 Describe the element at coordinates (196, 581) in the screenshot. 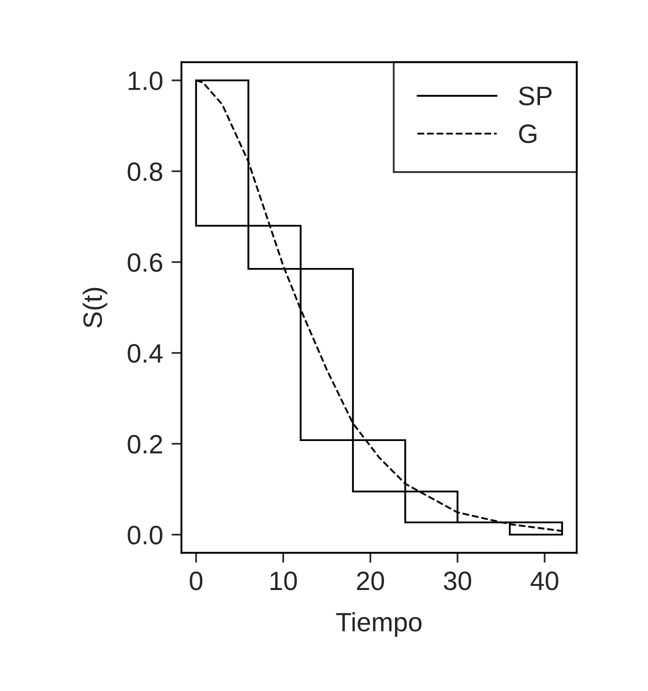

I see `x-tick-label: 0` at that location.